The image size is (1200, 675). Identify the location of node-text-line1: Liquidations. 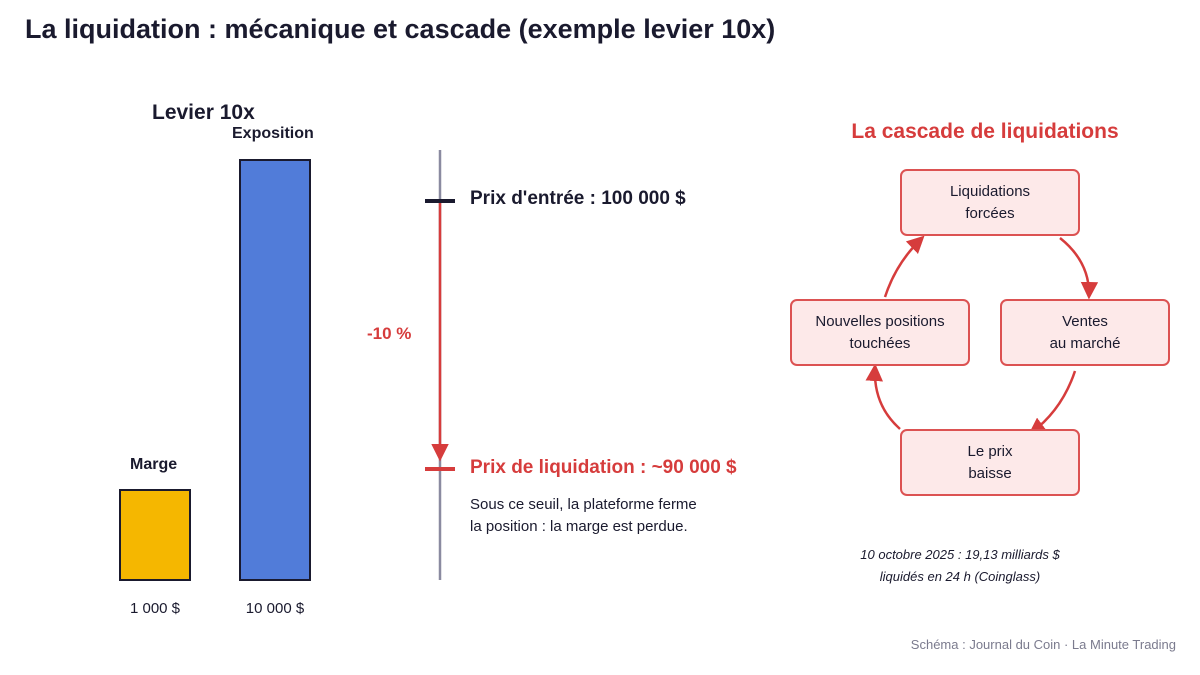
(990, 191).